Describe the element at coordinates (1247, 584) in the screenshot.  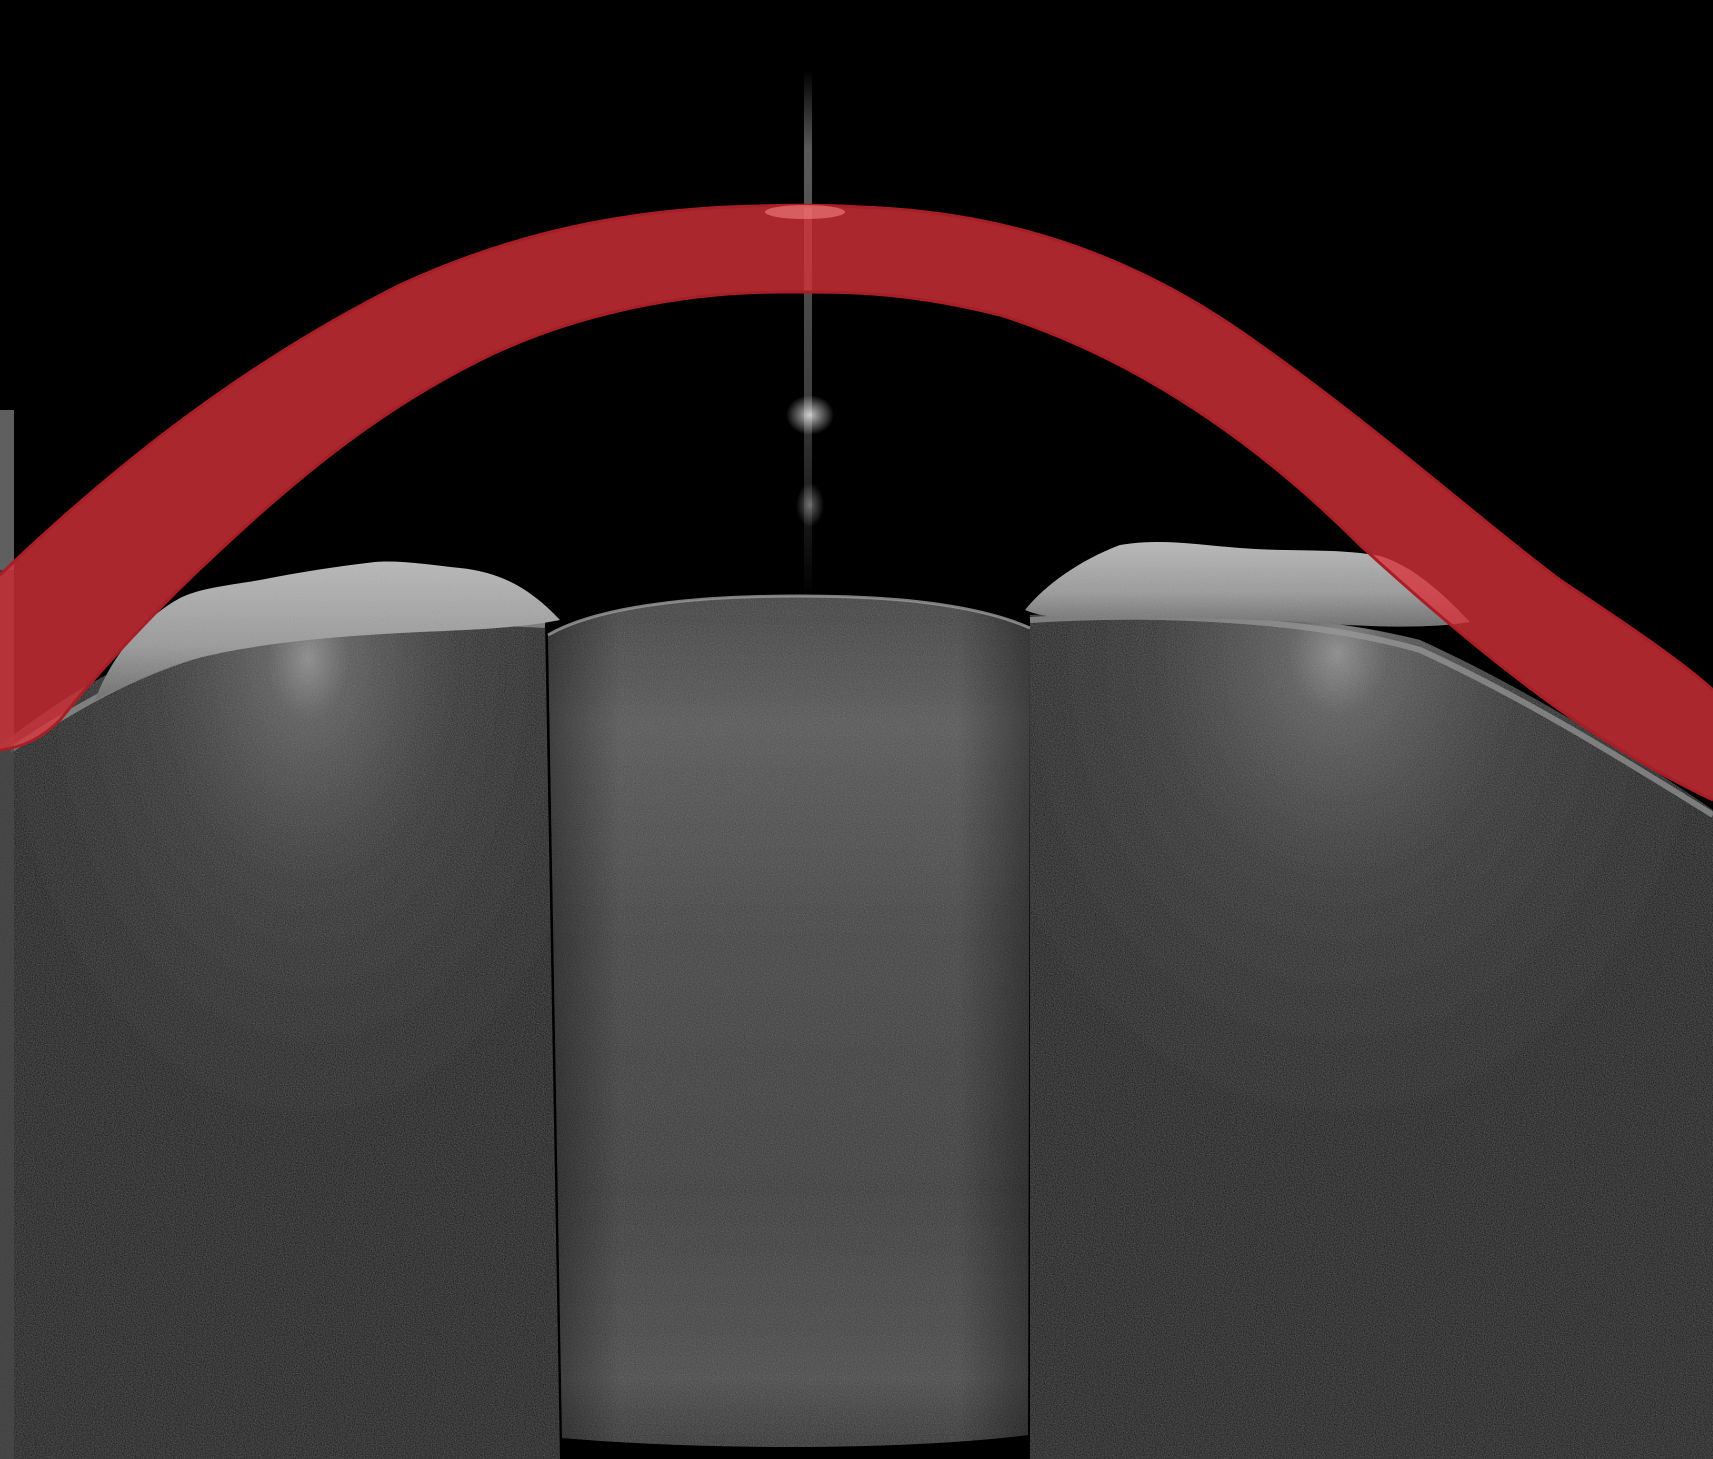
I see `right-iris` at that location.